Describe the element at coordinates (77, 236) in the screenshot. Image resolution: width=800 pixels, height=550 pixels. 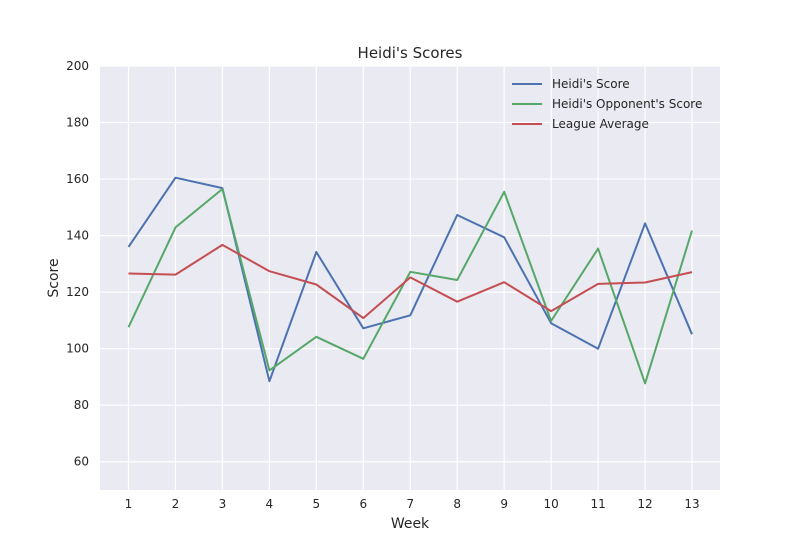
I see `y-tick-label: 140` at that location.